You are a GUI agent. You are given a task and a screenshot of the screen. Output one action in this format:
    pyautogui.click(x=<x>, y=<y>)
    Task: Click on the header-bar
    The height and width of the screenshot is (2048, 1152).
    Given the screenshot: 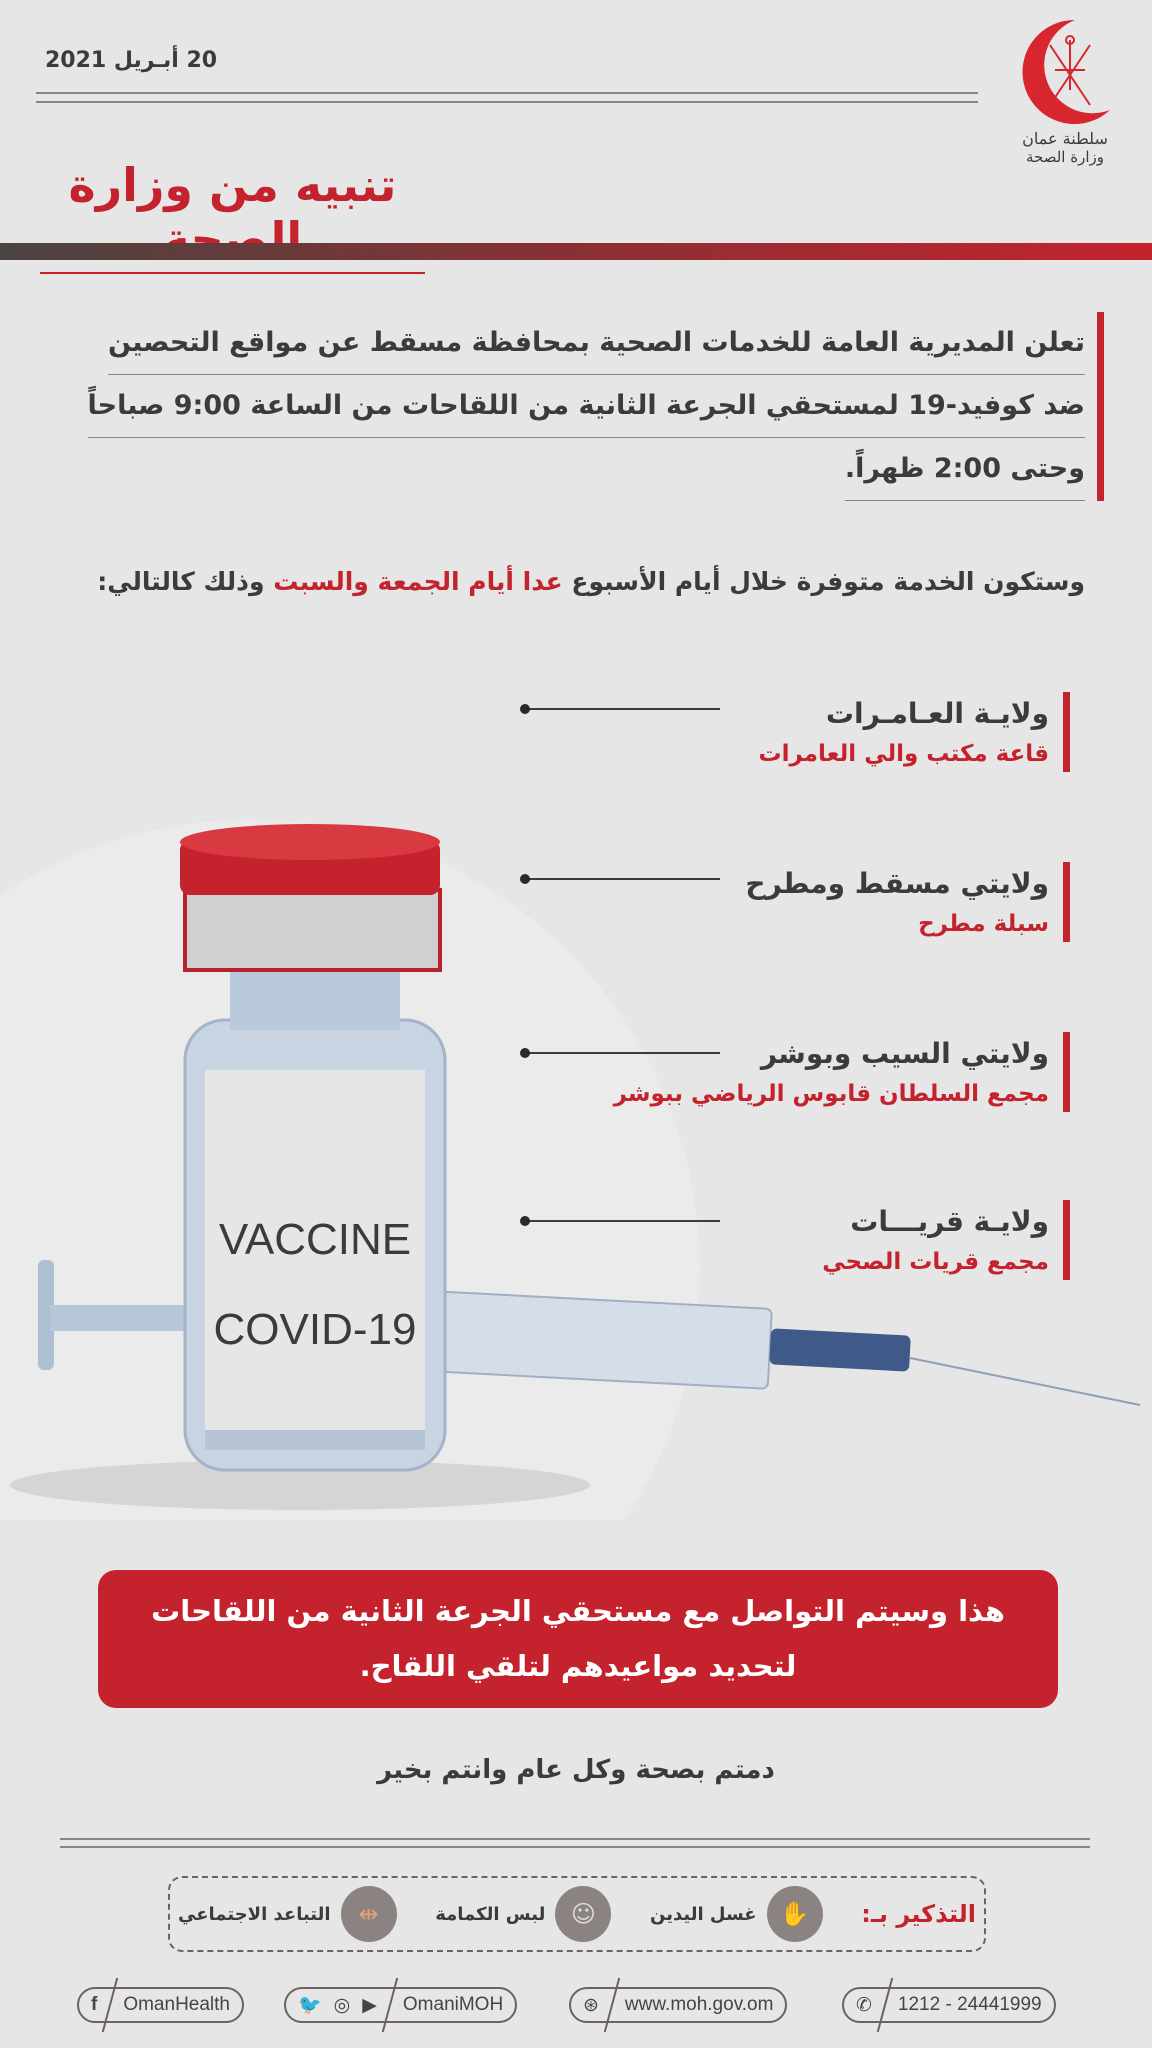 What is the action you would take?
    pyautogui.click(x=576, y=251)
    